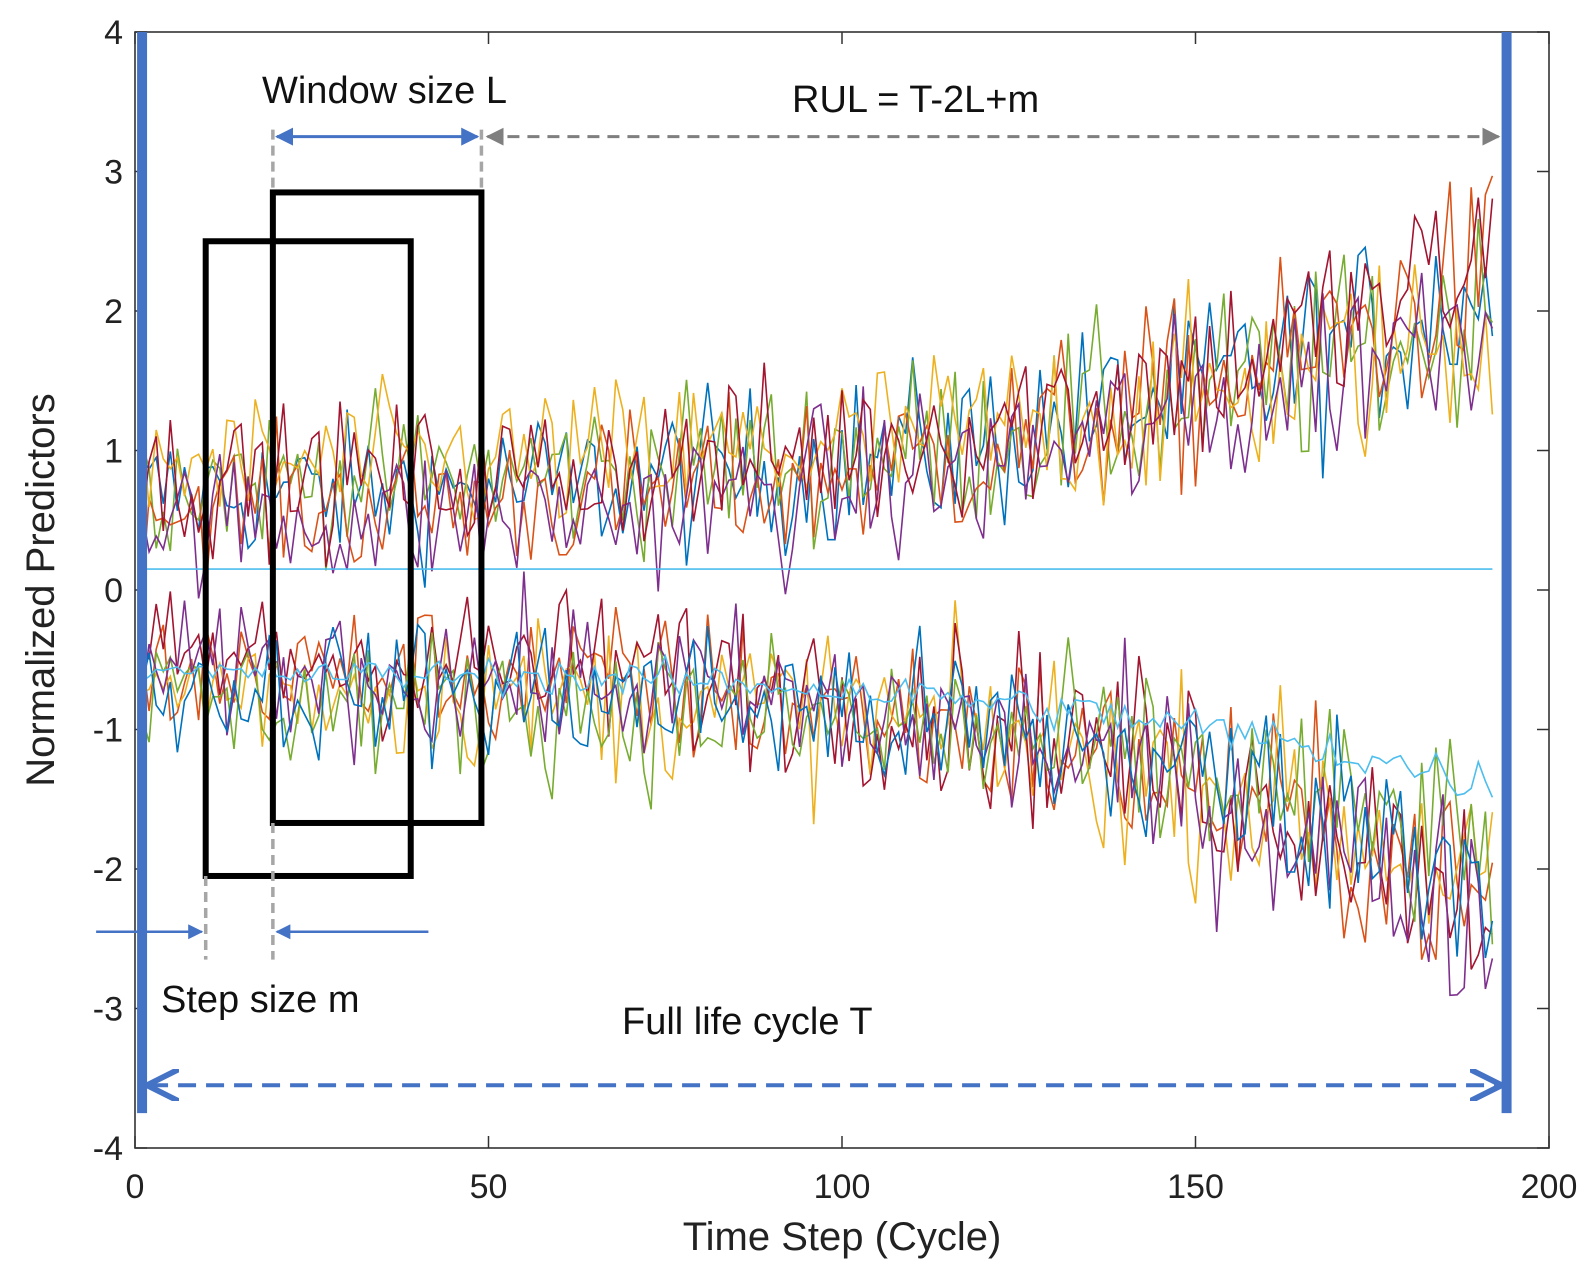 This screenshot has height=1288, width=1590. Describe the element at coordinates (747, 1022) in the screenshot. I see `full-life-label: Full life cycle T` at that location.